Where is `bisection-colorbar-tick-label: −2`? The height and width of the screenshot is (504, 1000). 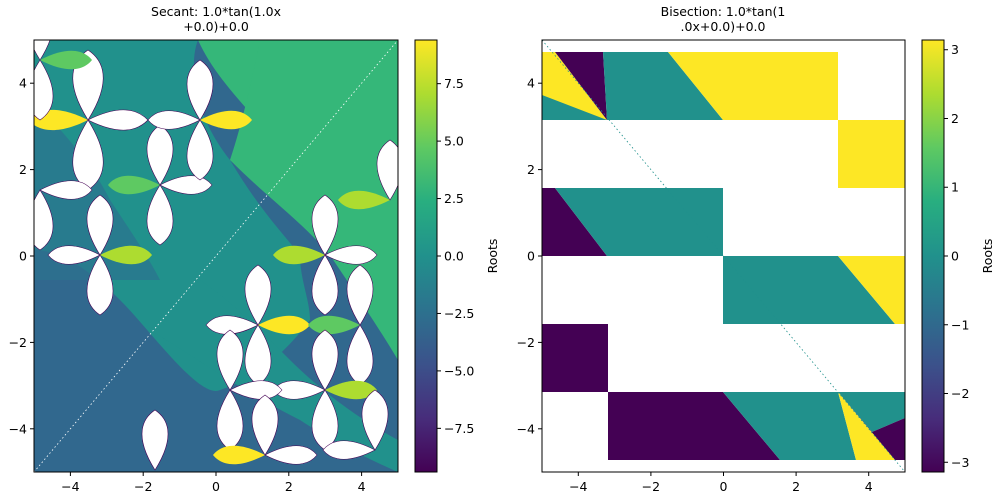 bisection-colorbar-tick-label: −2 is located at coordinates (960, 393).